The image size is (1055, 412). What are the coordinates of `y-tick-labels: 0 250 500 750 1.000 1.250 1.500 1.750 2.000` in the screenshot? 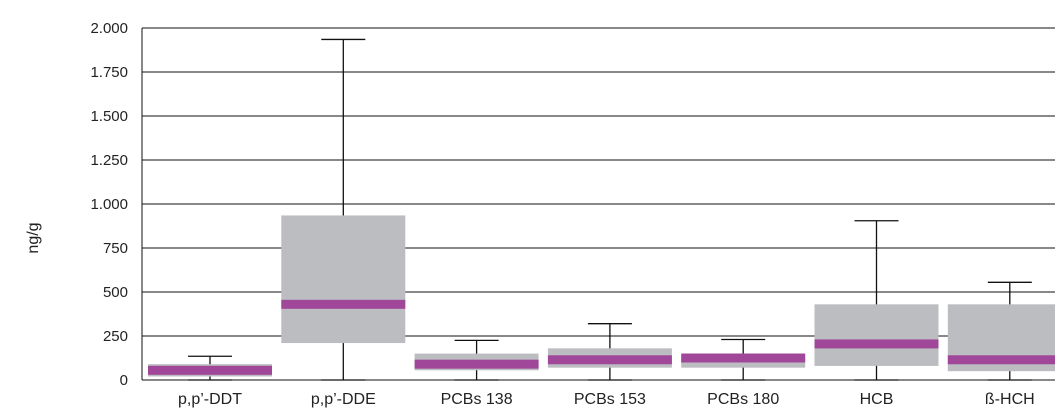 It's located at (109, 204).